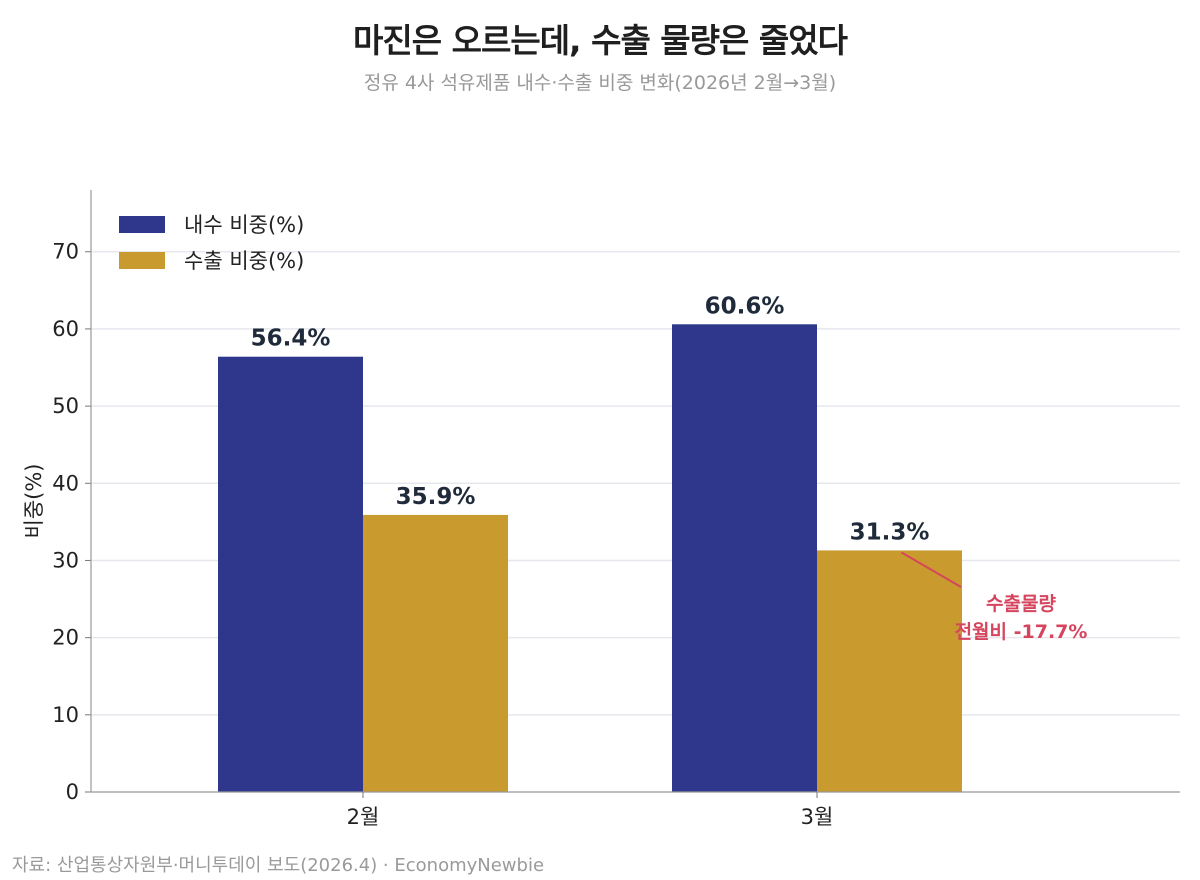 This screenshot has height=880, width=1200. I want to click on y-tick-label: 30, so click(65, 560).